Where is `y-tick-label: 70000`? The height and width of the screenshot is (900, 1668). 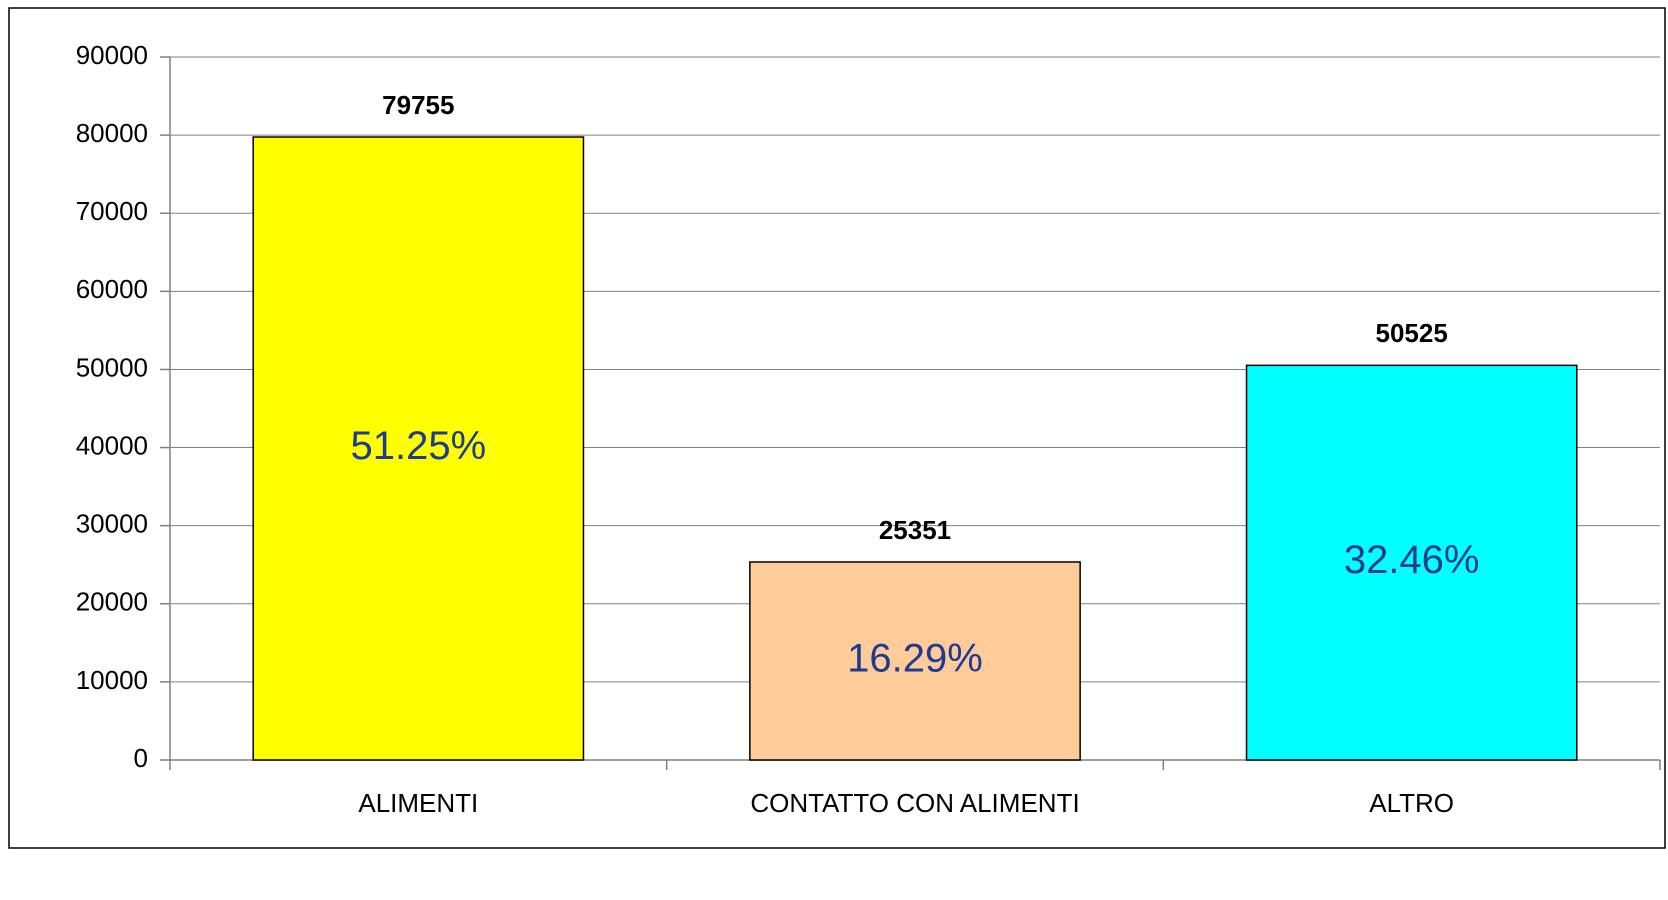 y-tick-label: 70000 is located at coordinates (112, 211).